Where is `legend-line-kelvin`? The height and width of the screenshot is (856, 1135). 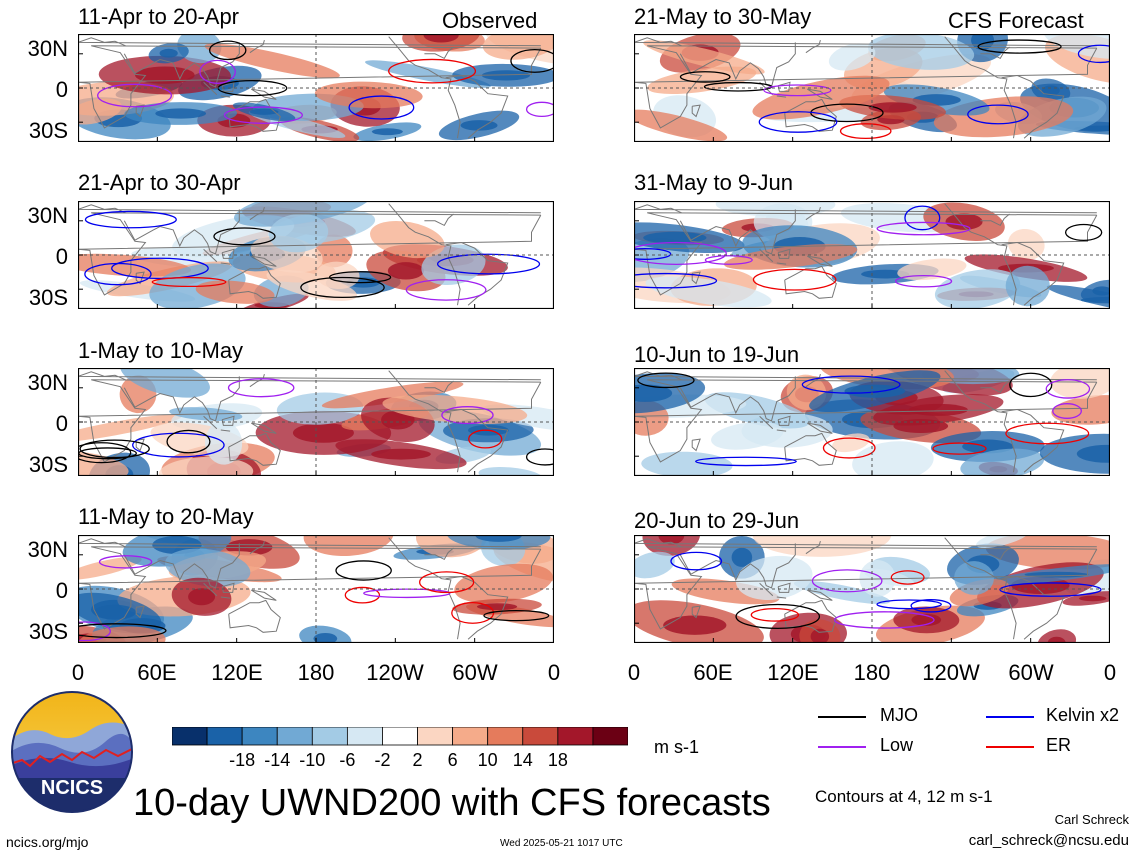 legend-line-kelvin is located at coordinates (1010, 717).